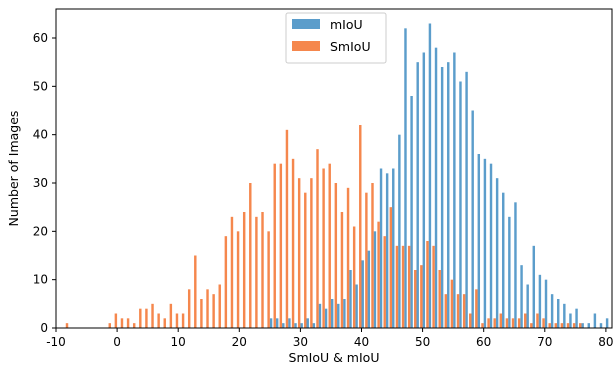 Image resolution: width=615 pixels, height=370 pixels. I want to click on x-tick-label: 80, so click(605, 342).